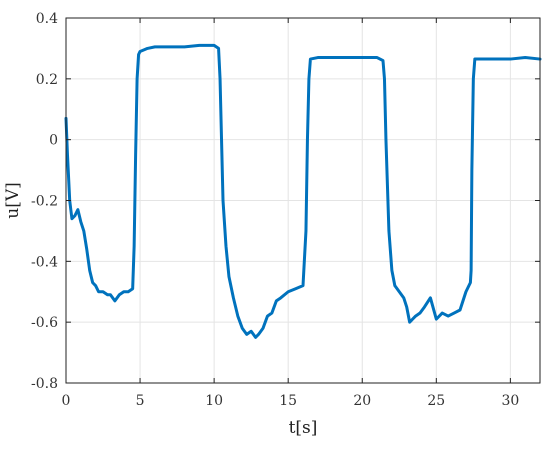  Describe the element at coordinates (47, 19) in the screenshot. I see `y-tick-label: 0.4` at that location.